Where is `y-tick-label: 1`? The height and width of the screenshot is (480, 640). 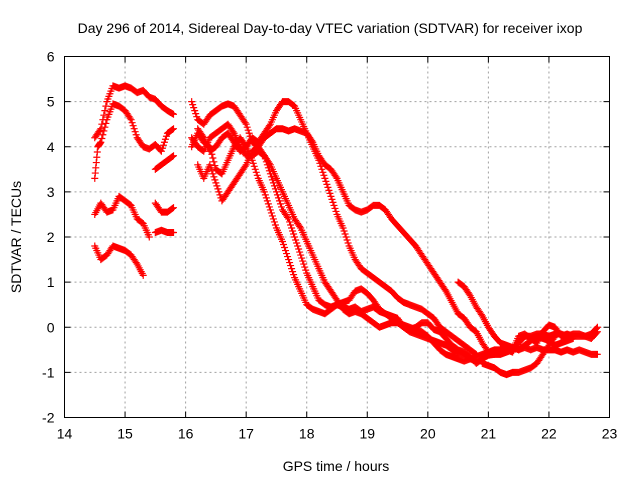
y-tick-label: 1 is located at coordinates (51, 282).